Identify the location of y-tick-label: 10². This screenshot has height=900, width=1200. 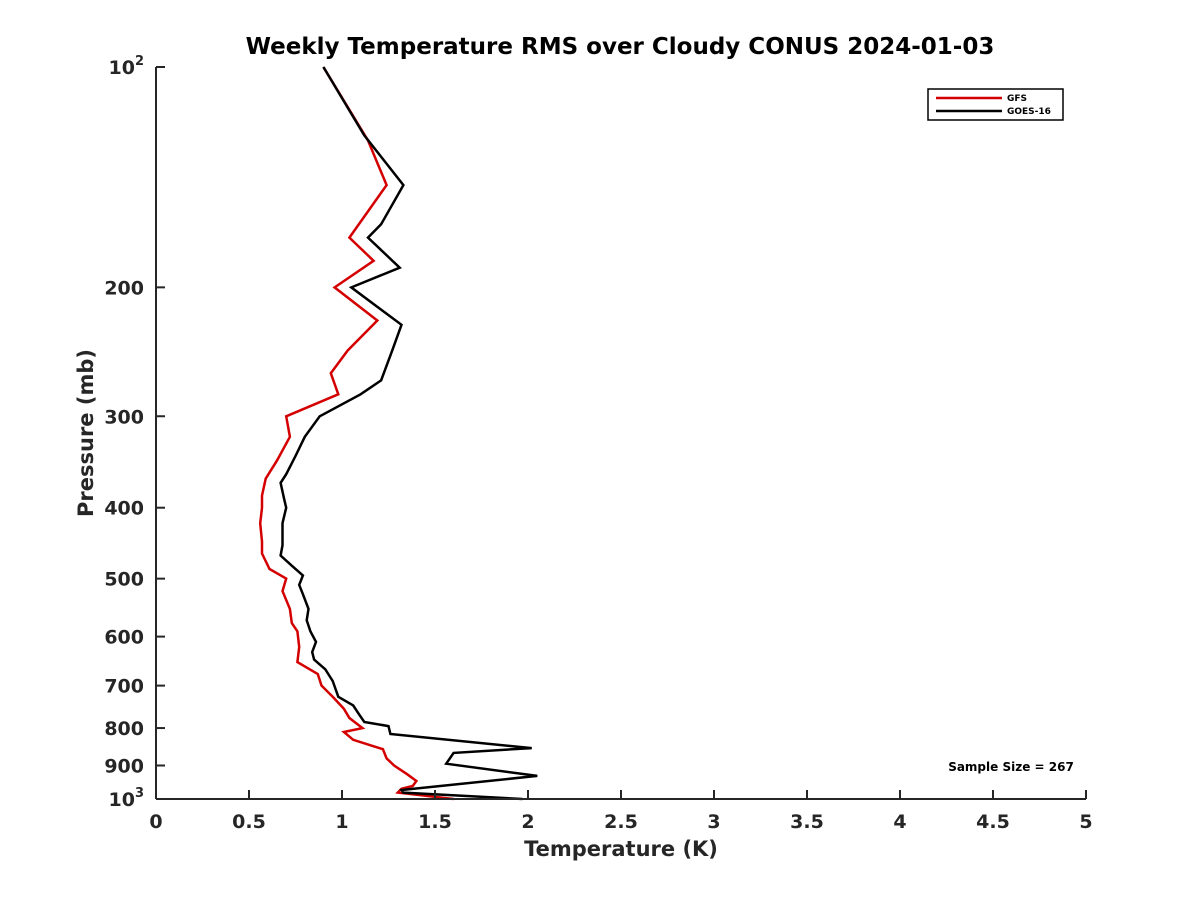
(127, 66).